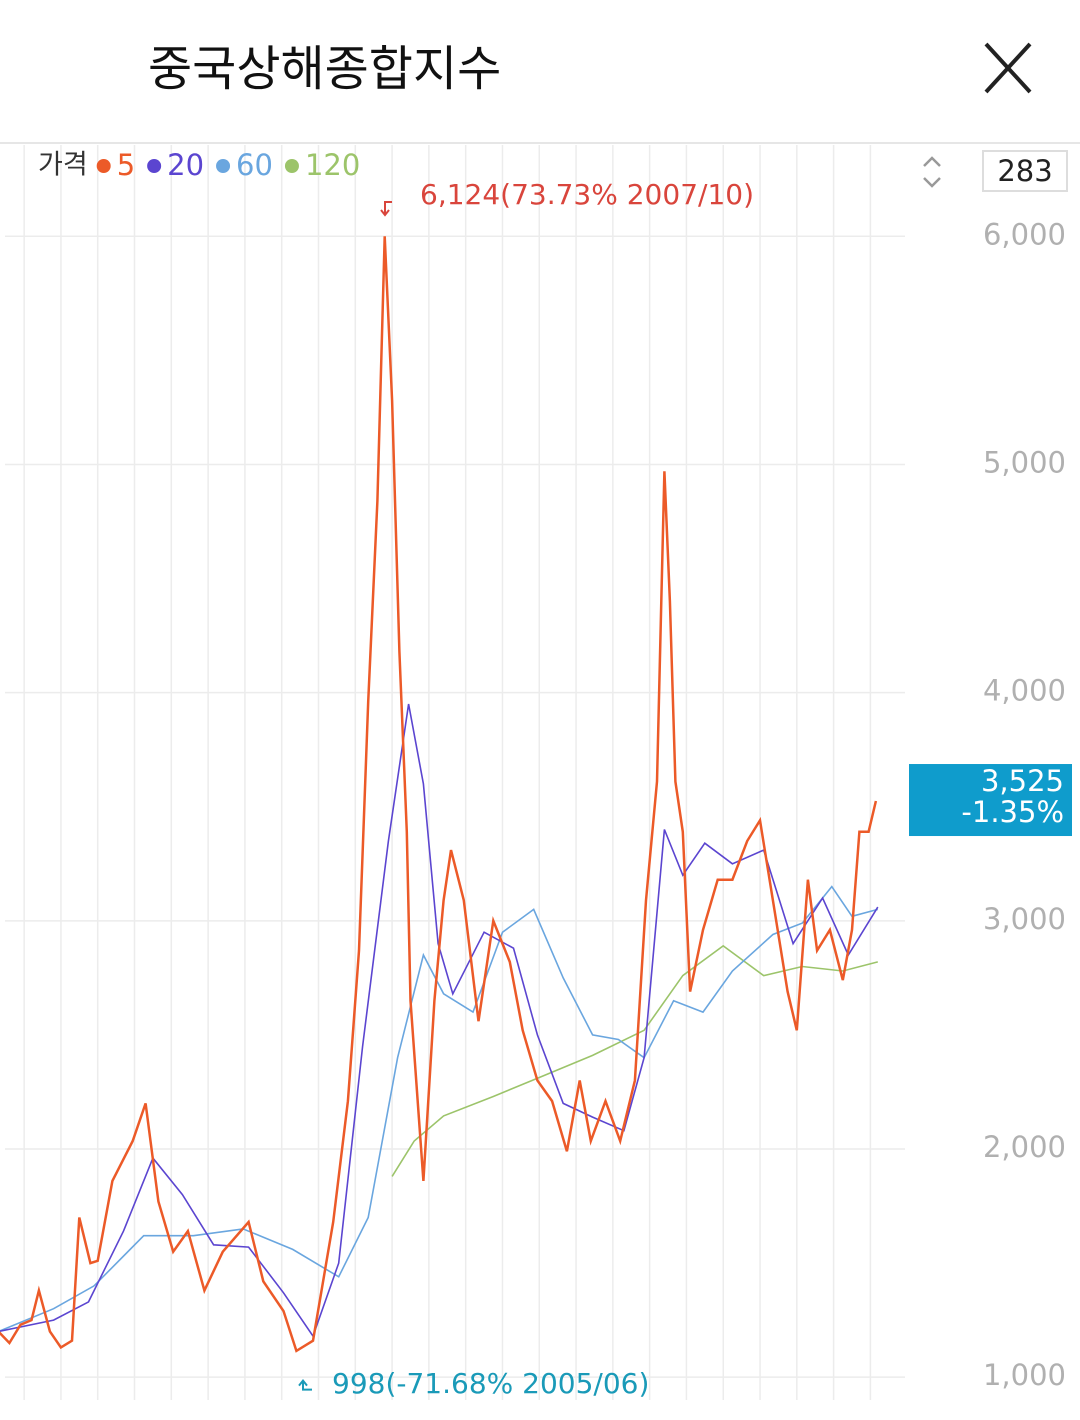  What do you see at coordinates (1024, 1147) in the screenshot?
I see `y-tick-label: 2,000` at bounding box center [1024, 1147].